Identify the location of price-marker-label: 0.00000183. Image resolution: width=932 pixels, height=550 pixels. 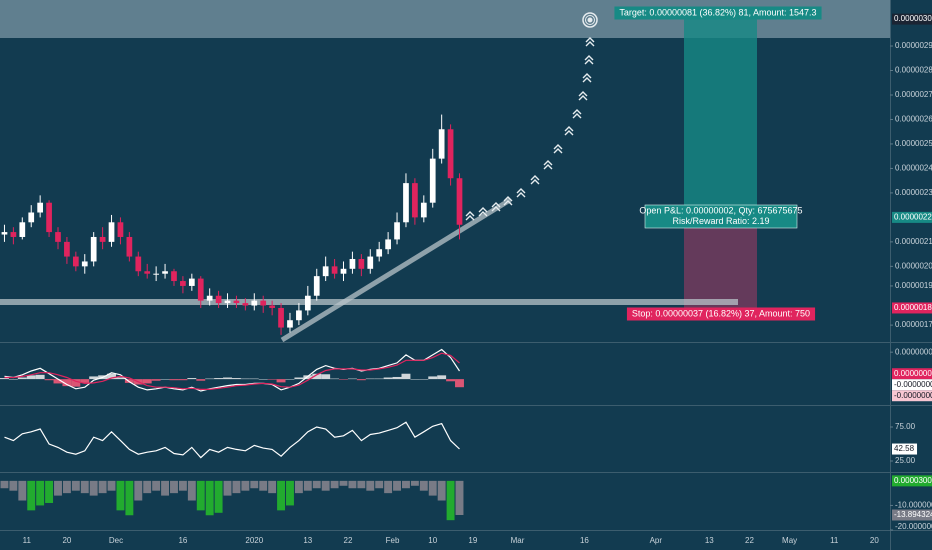
(913, 307).